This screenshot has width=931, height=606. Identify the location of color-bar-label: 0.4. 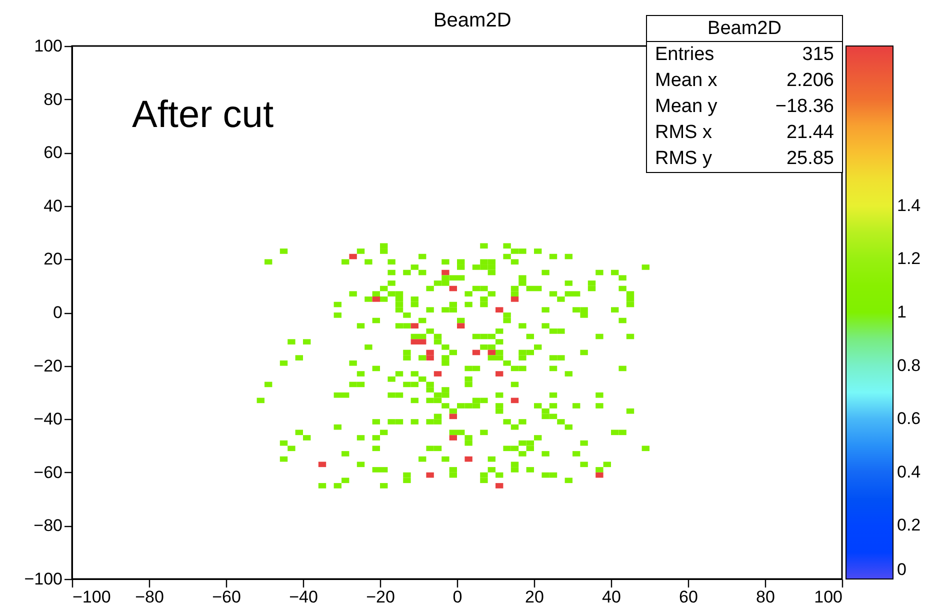
(909, 472).